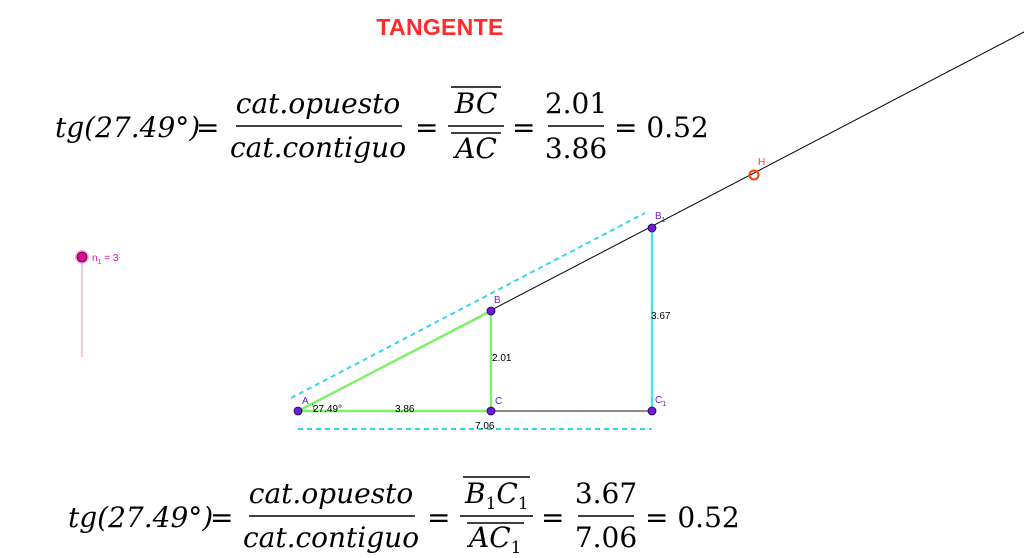  Describe the element at coordinates (576, 148) in the screenshot. I see `formula-1-value-ac: 3.86` at that location.